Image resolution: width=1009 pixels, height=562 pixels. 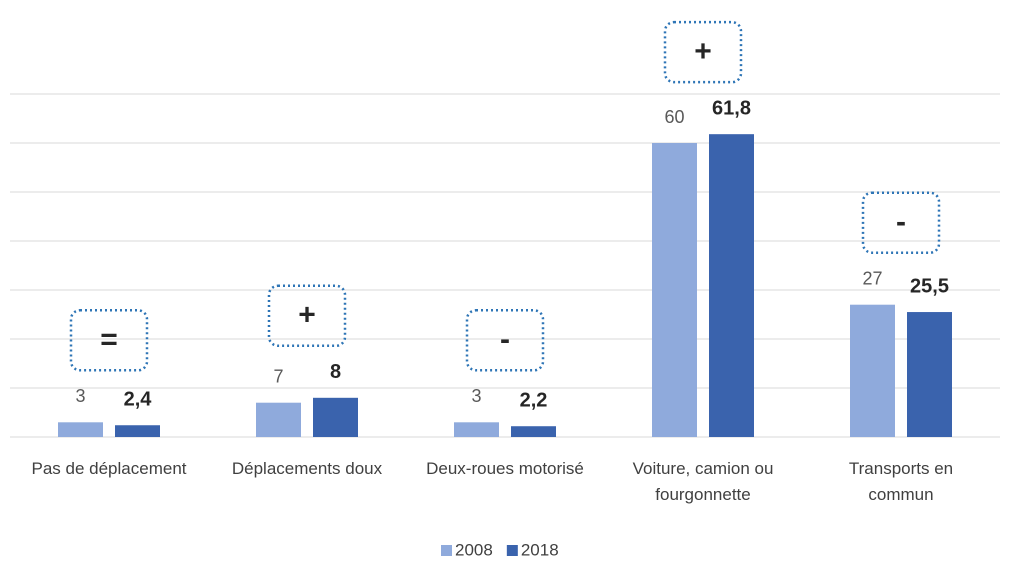 I want to click on data-label: 27, so click(x=872, y=278).